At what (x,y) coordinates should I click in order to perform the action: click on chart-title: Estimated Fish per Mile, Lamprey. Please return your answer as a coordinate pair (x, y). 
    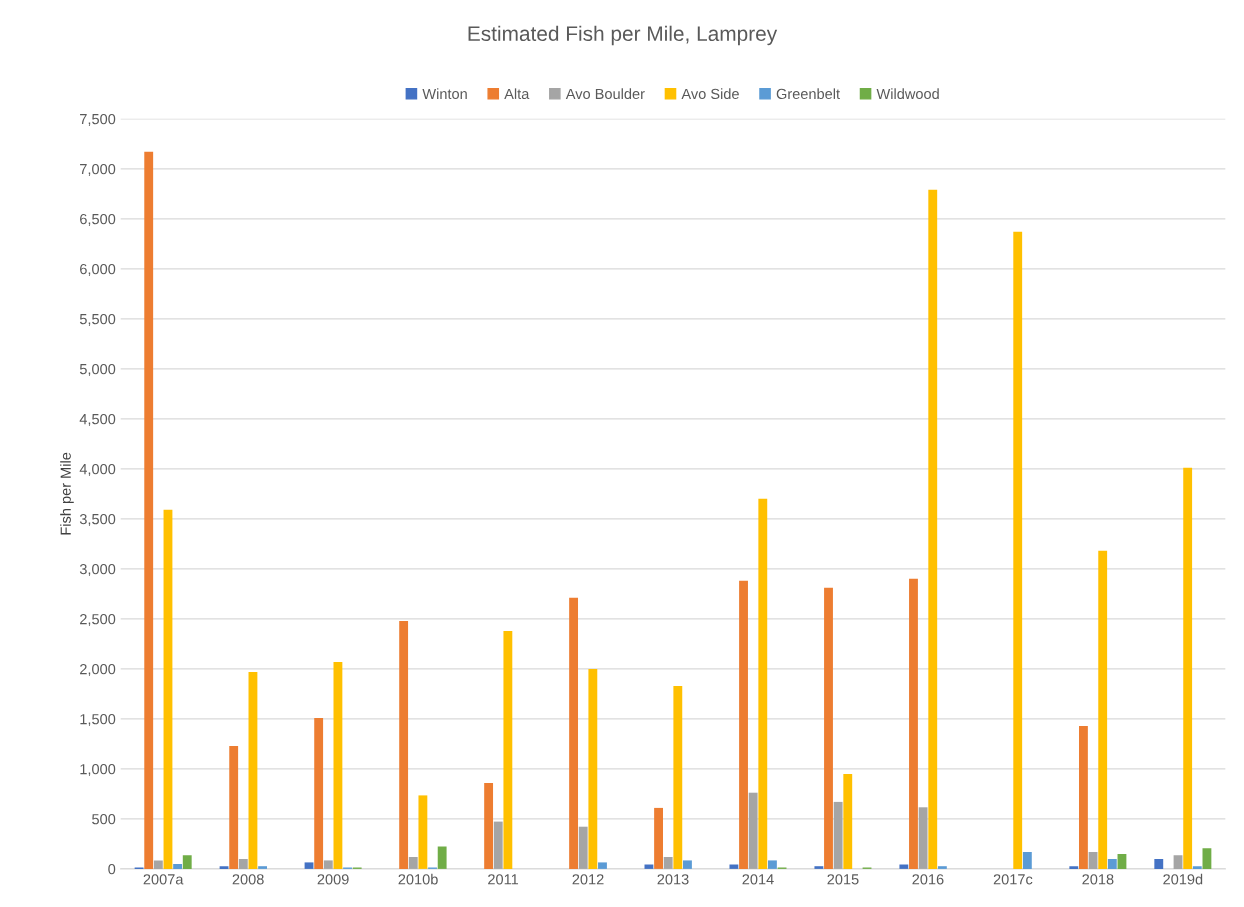
    Looking at the image, I should click on (623, 35).